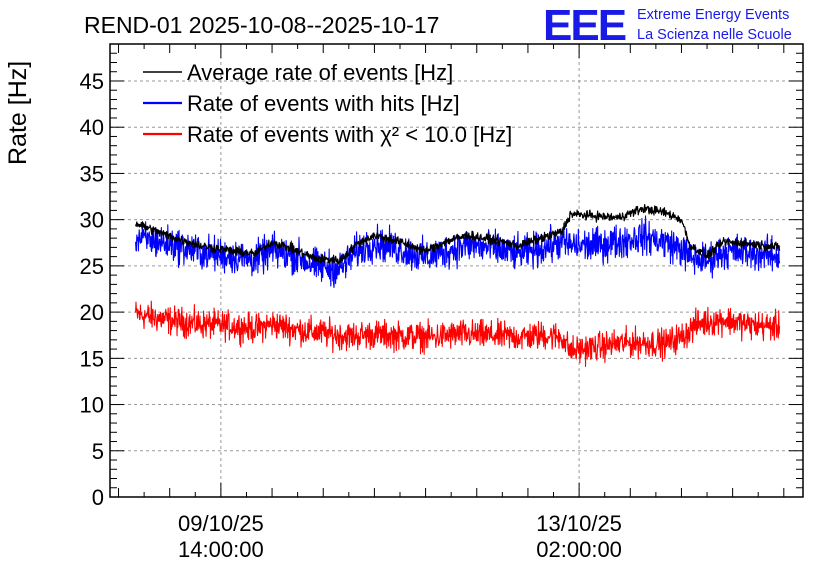  Describe the element at coordinates (92, 220) in the screenshot. I see `y-tick-label: 30` at that location.